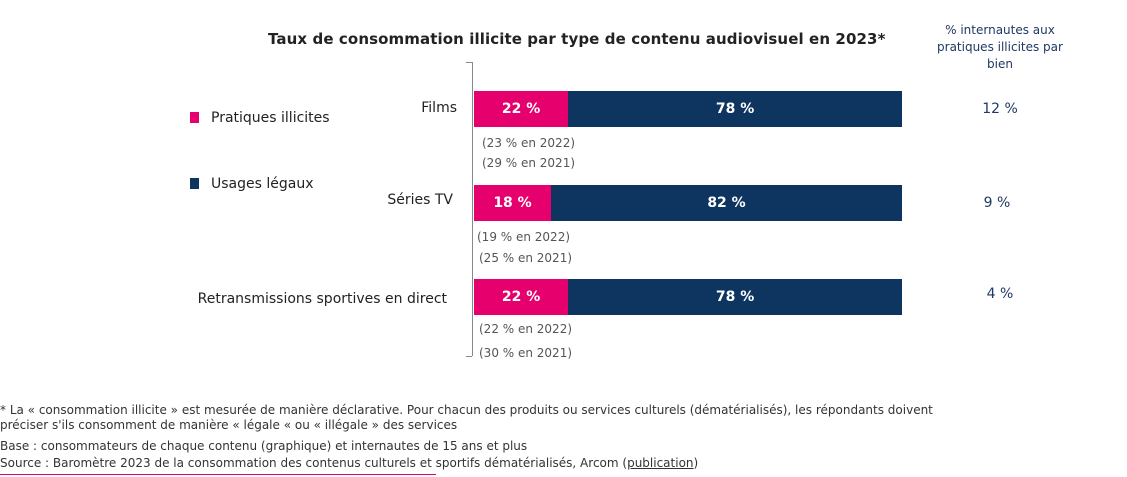  I want to click on category-label-series: Séries TV, so click(420, 200).